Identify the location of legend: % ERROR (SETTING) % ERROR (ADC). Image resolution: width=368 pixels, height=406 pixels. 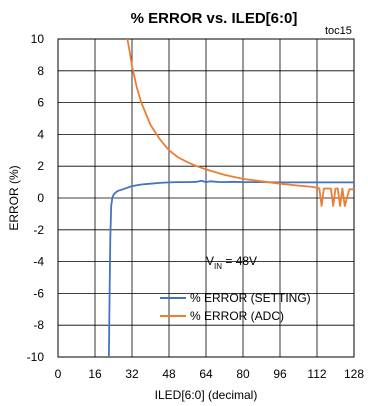
(235, 307).